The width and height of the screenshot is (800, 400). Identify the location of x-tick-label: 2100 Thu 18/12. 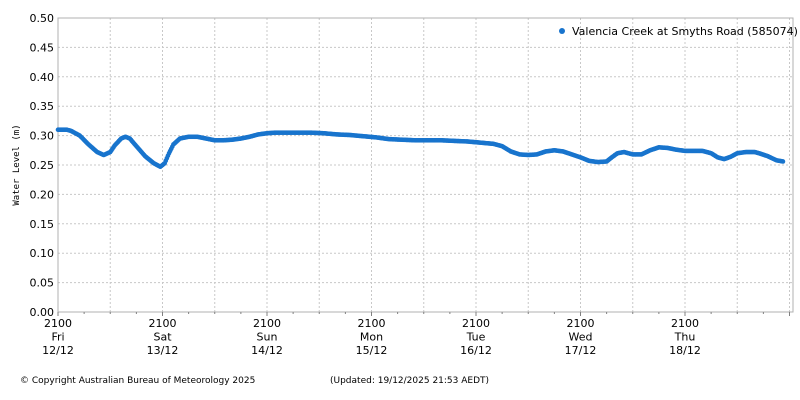
(685, 337).